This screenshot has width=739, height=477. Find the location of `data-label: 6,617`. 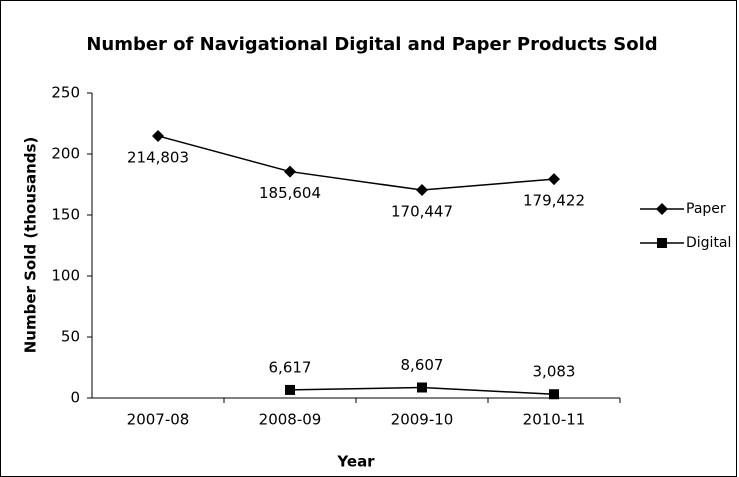

data-label: 6,617 is located at coordinates (290, 367).